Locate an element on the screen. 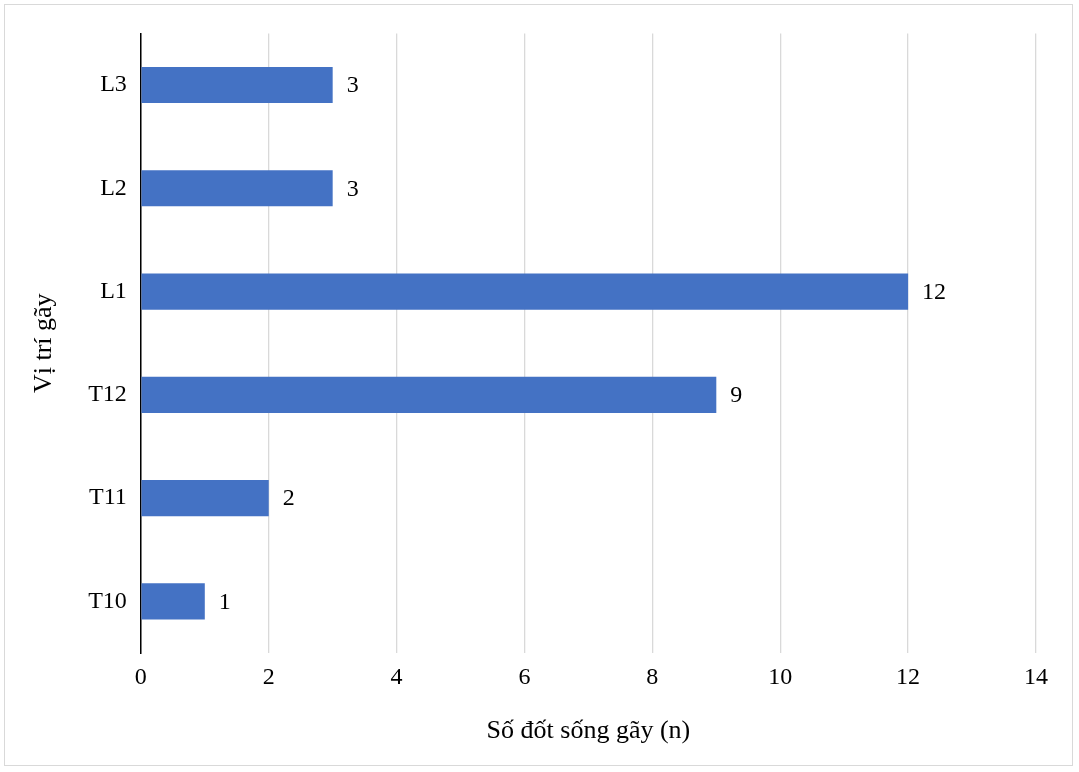 The height and width of the screenshot is (772, 1079). data-label: 9 is located at coordinates (736, 394).